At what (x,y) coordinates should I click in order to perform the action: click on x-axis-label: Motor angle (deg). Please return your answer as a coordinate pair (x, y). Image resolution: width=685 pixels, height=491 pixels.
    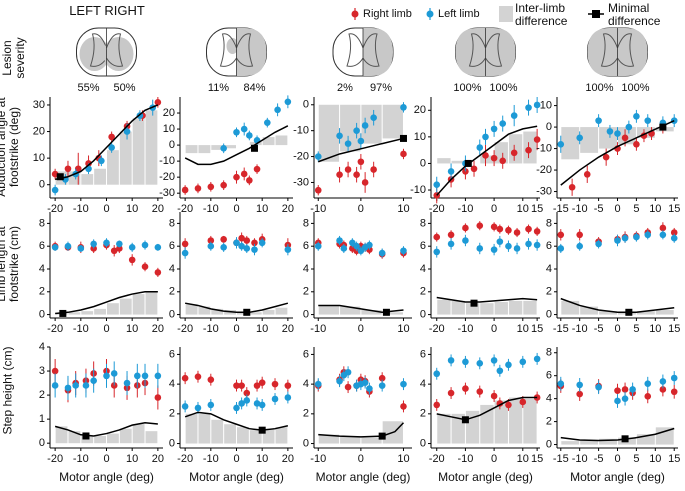
    Looking at the image, I should click on (617, 477).